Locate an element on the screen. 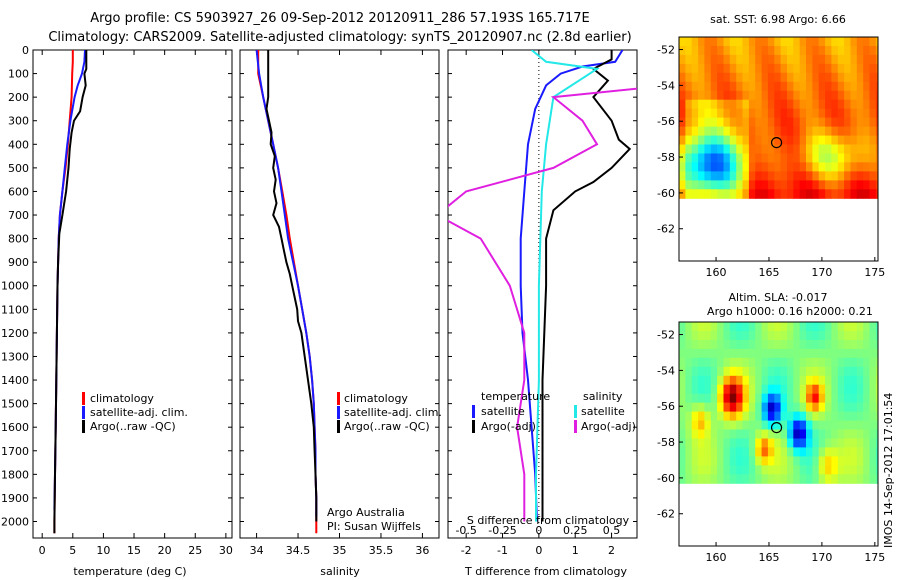  legend-swatch-argo is located at coordinates (83, 426).